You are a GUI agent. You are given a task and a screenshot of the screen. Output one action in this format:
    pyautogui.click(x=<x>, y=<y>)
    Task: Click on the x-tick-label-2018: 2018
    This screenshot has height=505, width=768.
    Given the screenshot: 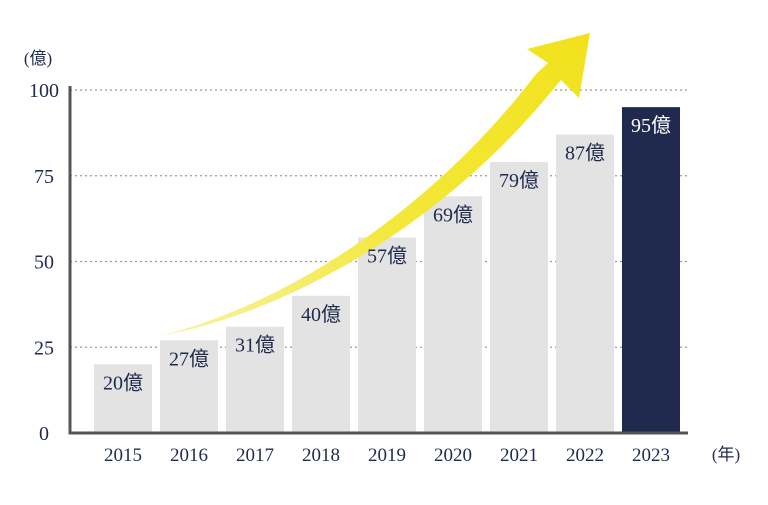 What is the action you would take?
    pyautogui.click(x=321, y=455)
    